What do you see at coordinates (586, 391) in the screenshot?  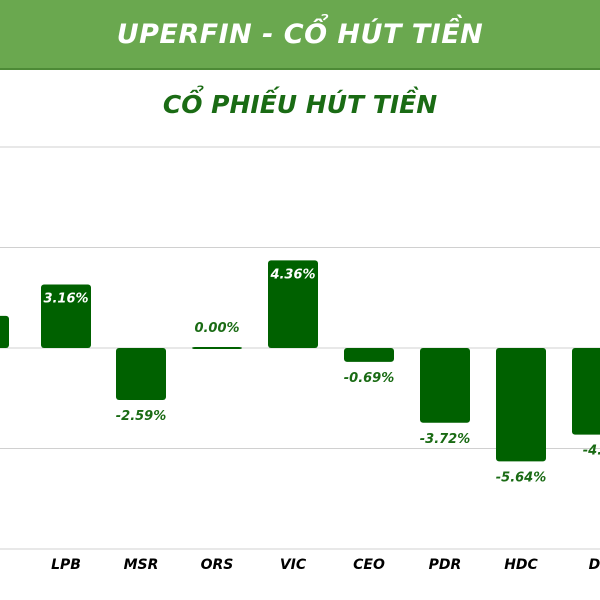 I see `bar-di` at bounding box center [586, 391].